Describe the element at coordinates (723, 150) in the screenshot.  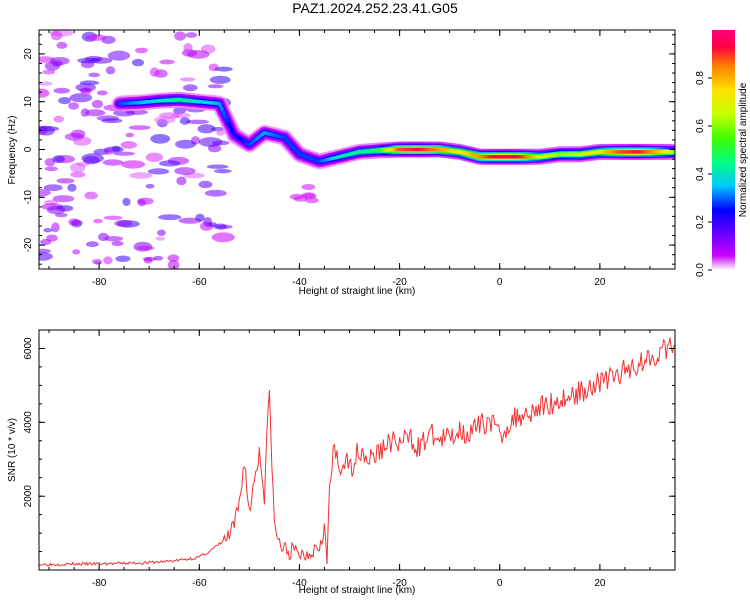
I see `colorbar-gradient` at that location.